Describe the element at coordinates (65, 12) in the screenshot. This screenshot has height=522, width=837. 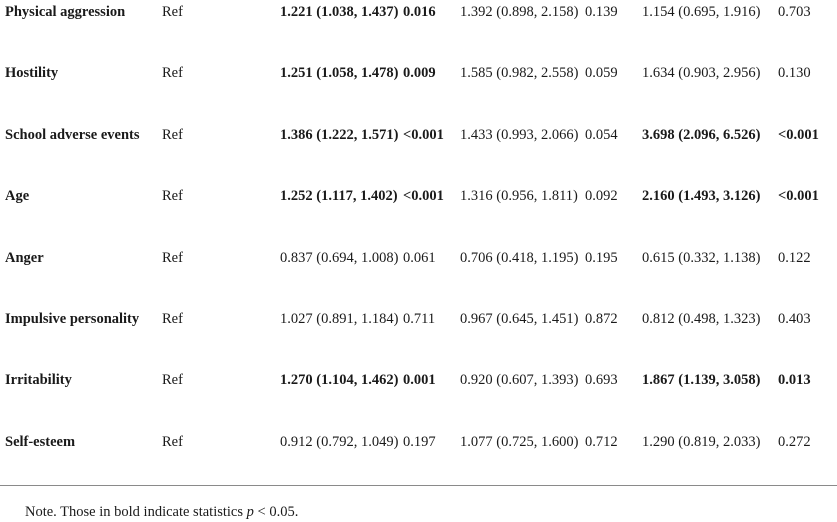
I see `variable-name: Physical aggression` at that location.